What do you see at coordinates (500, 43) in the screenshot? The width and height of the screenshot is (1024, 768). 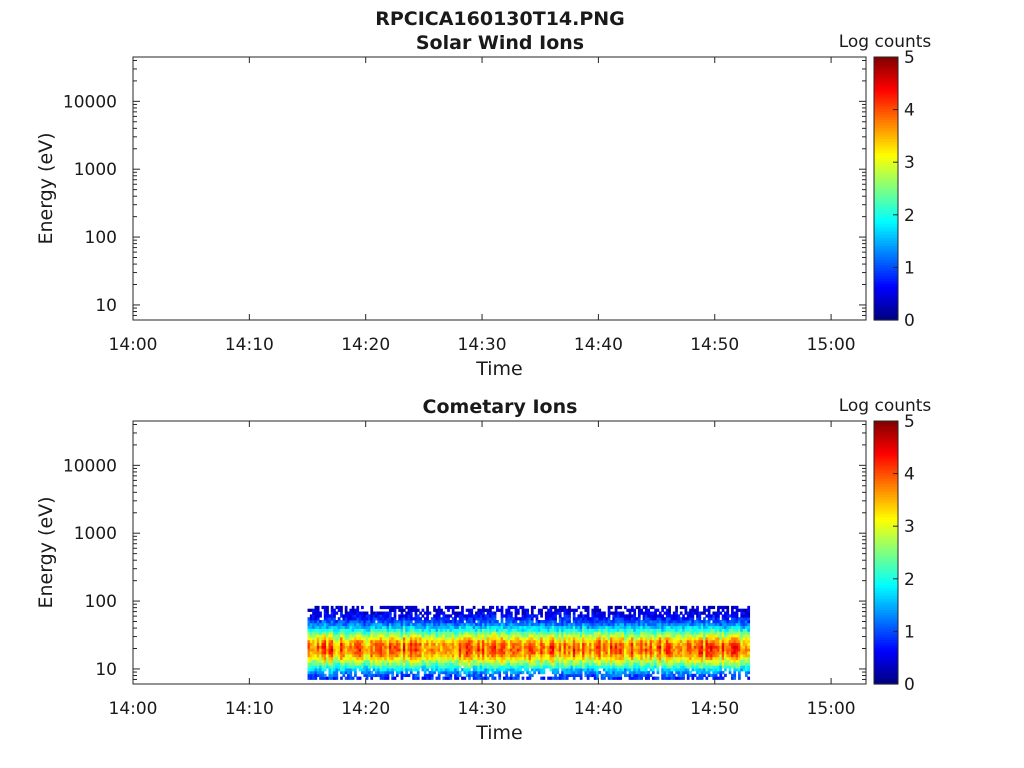 I see `panel-title: Solar Wind Ions` at bounding box center [500, 43].